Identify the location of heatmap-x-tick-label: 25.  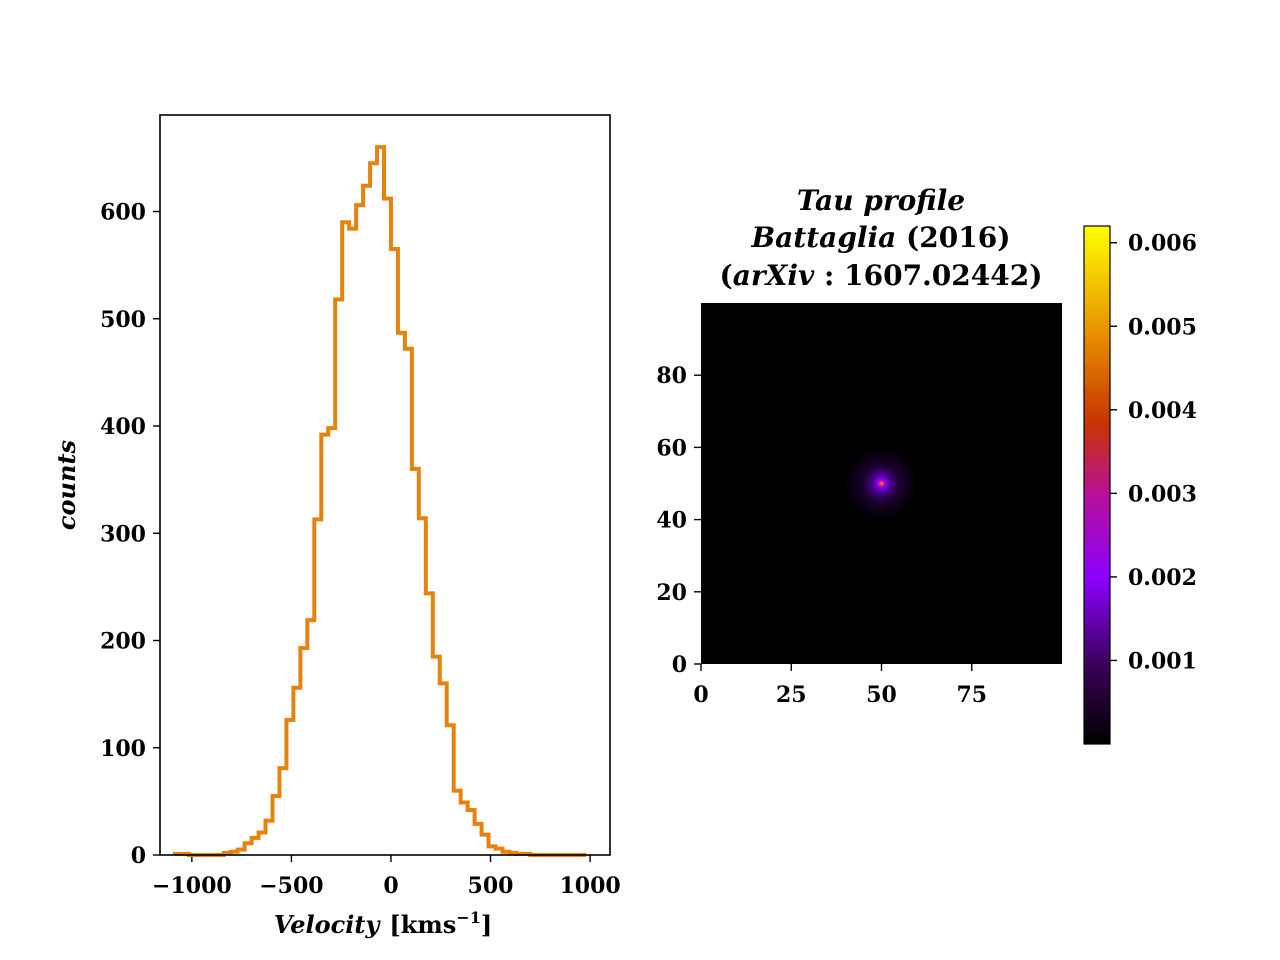
(791, 695).